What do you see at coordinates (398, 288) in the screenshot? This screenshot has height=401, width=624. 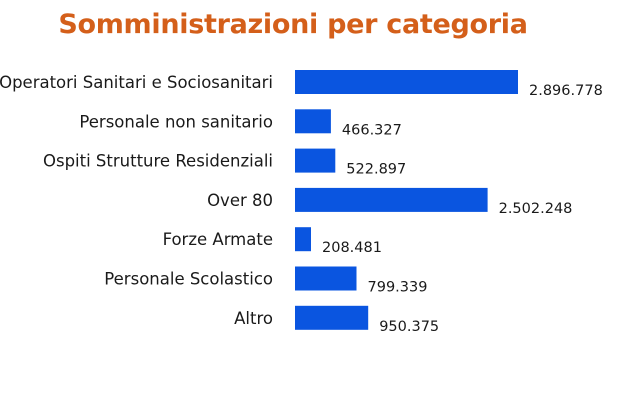 I see `value-label: 799.339` at bounding box center [398, 288].